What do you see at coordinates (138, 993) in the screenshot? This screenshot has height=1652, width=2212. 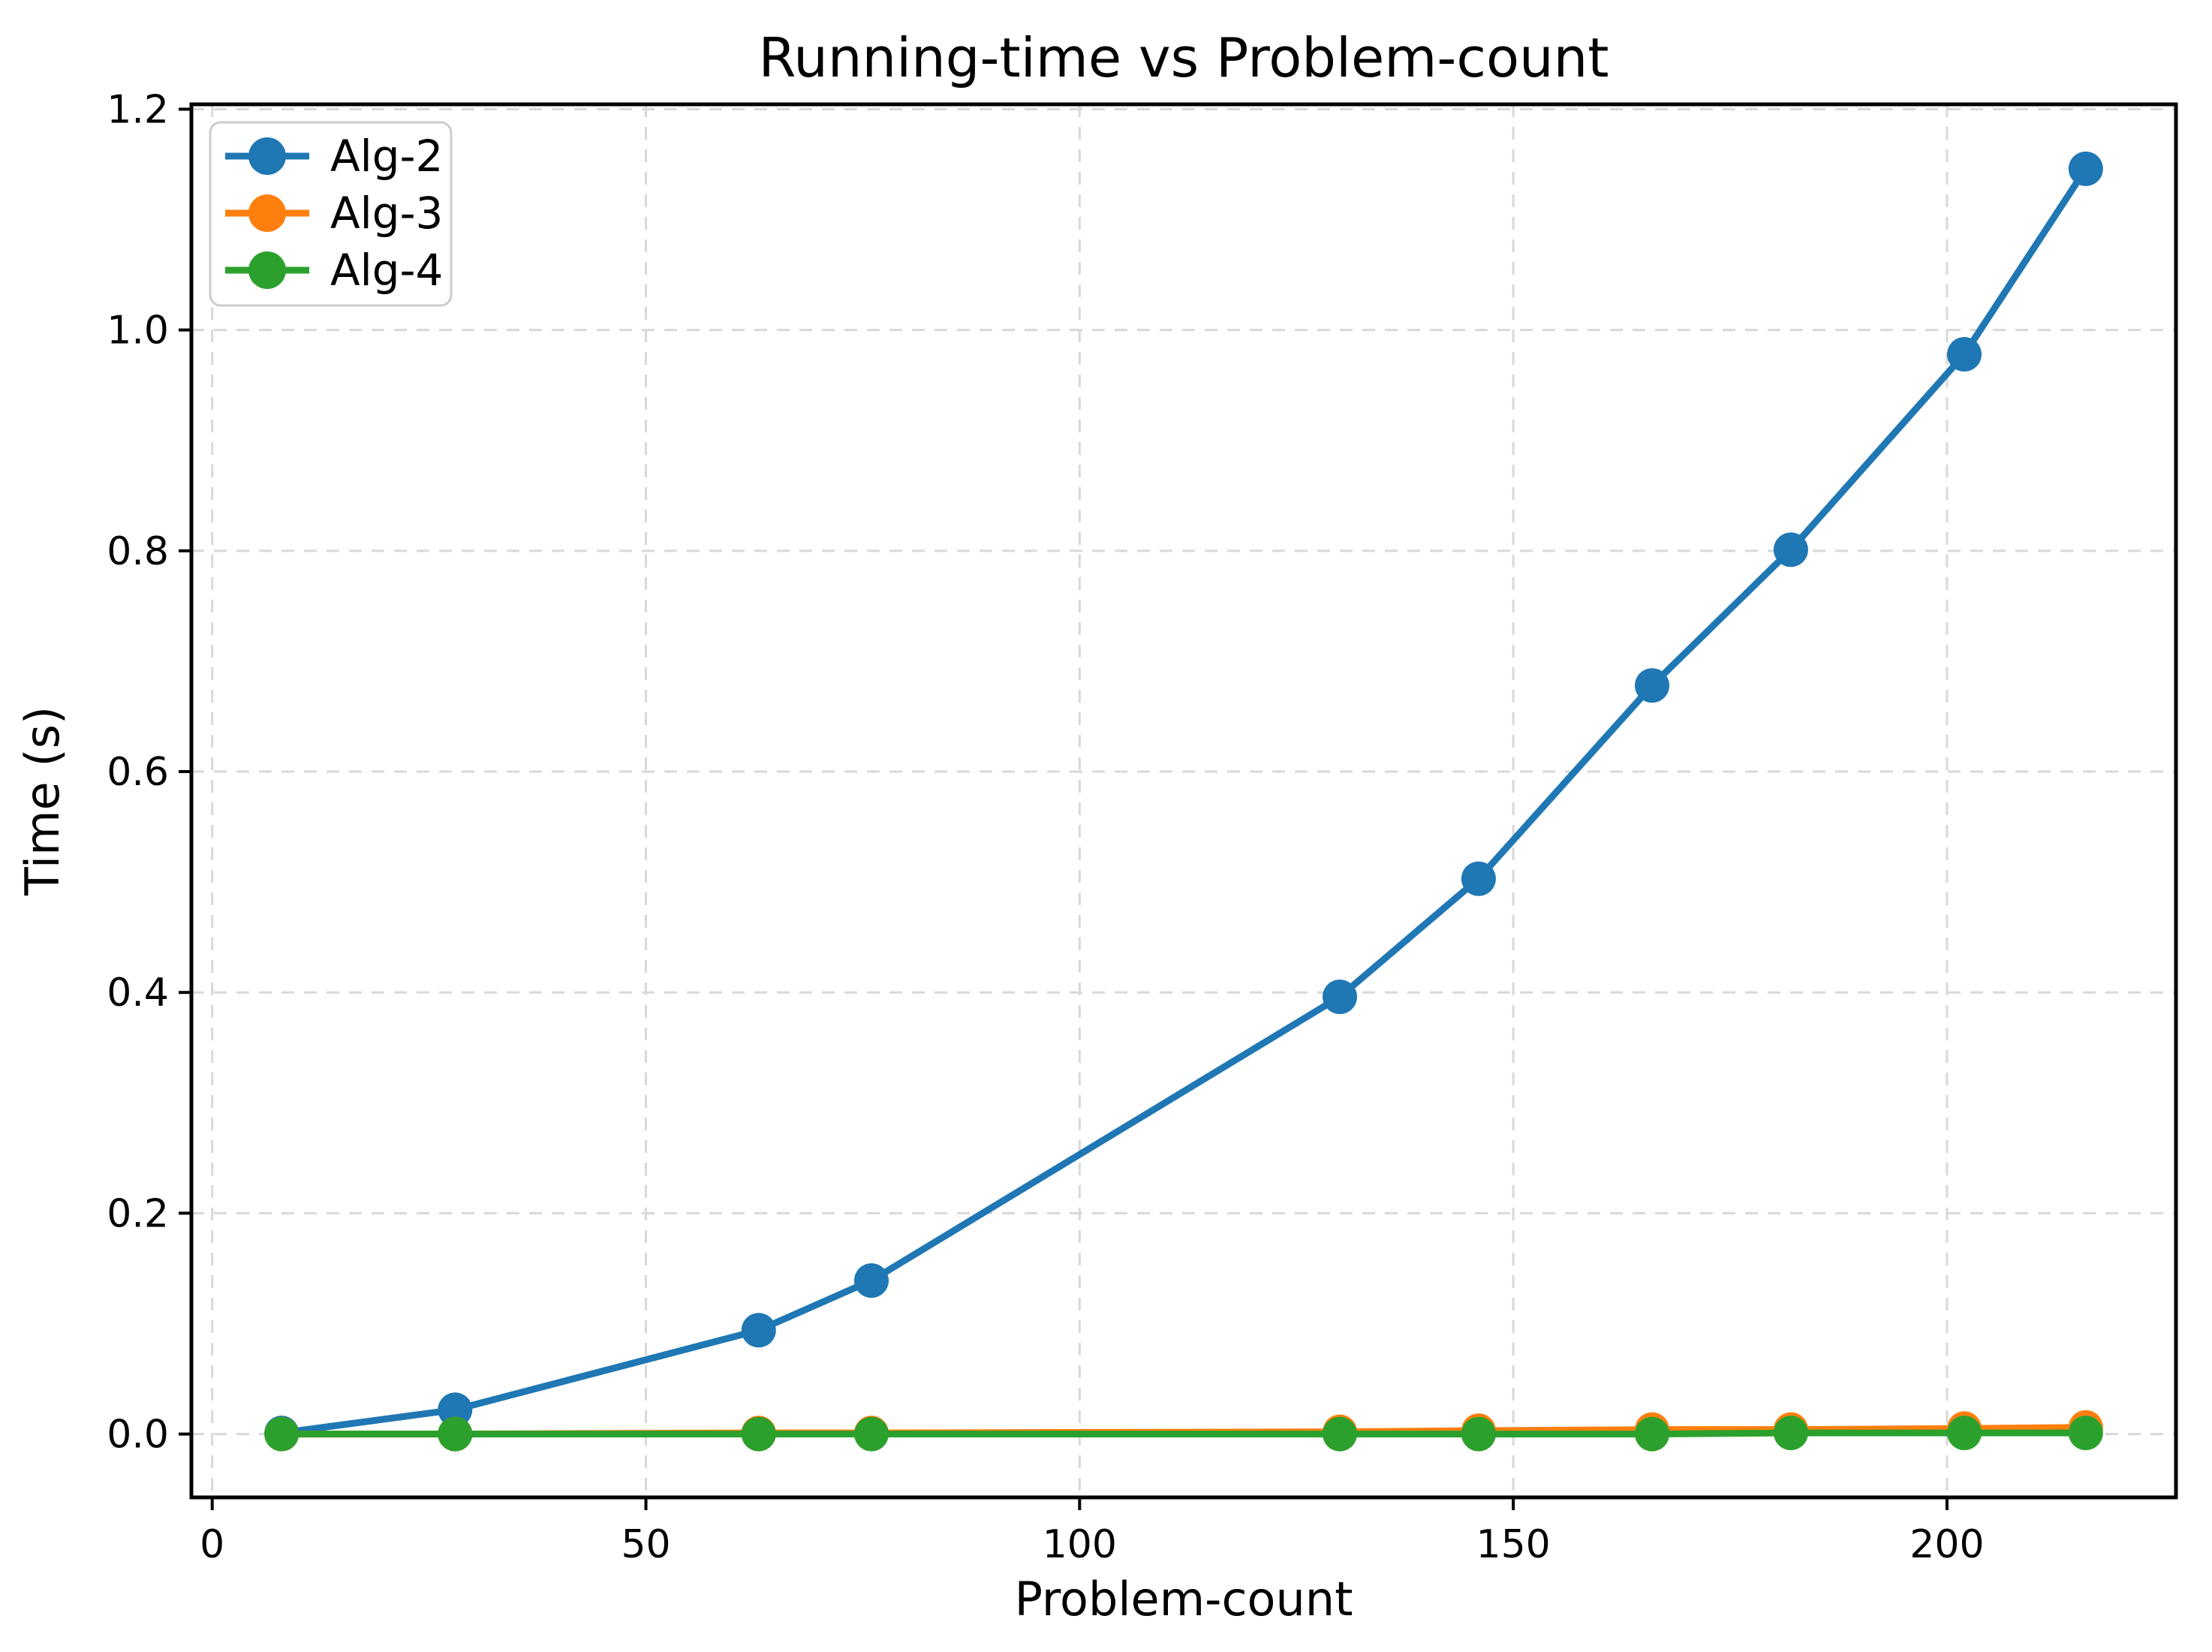 I see `y-tick-label: 0.4` at bounding box center [138, 993].